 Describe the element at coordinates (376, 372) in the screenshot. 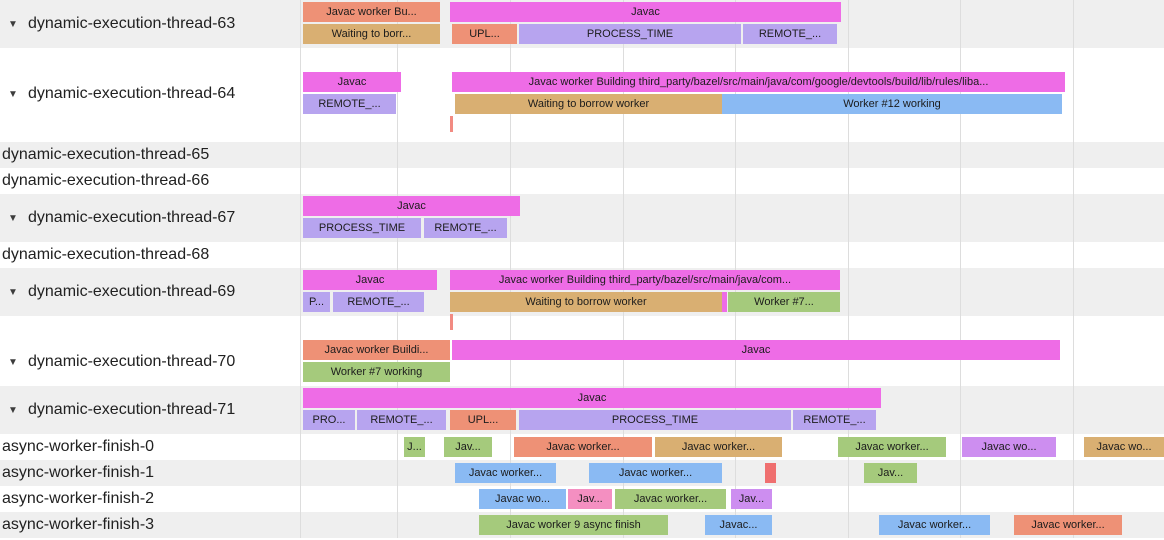

I see `slice-bar: Worker #7 working` at that location.